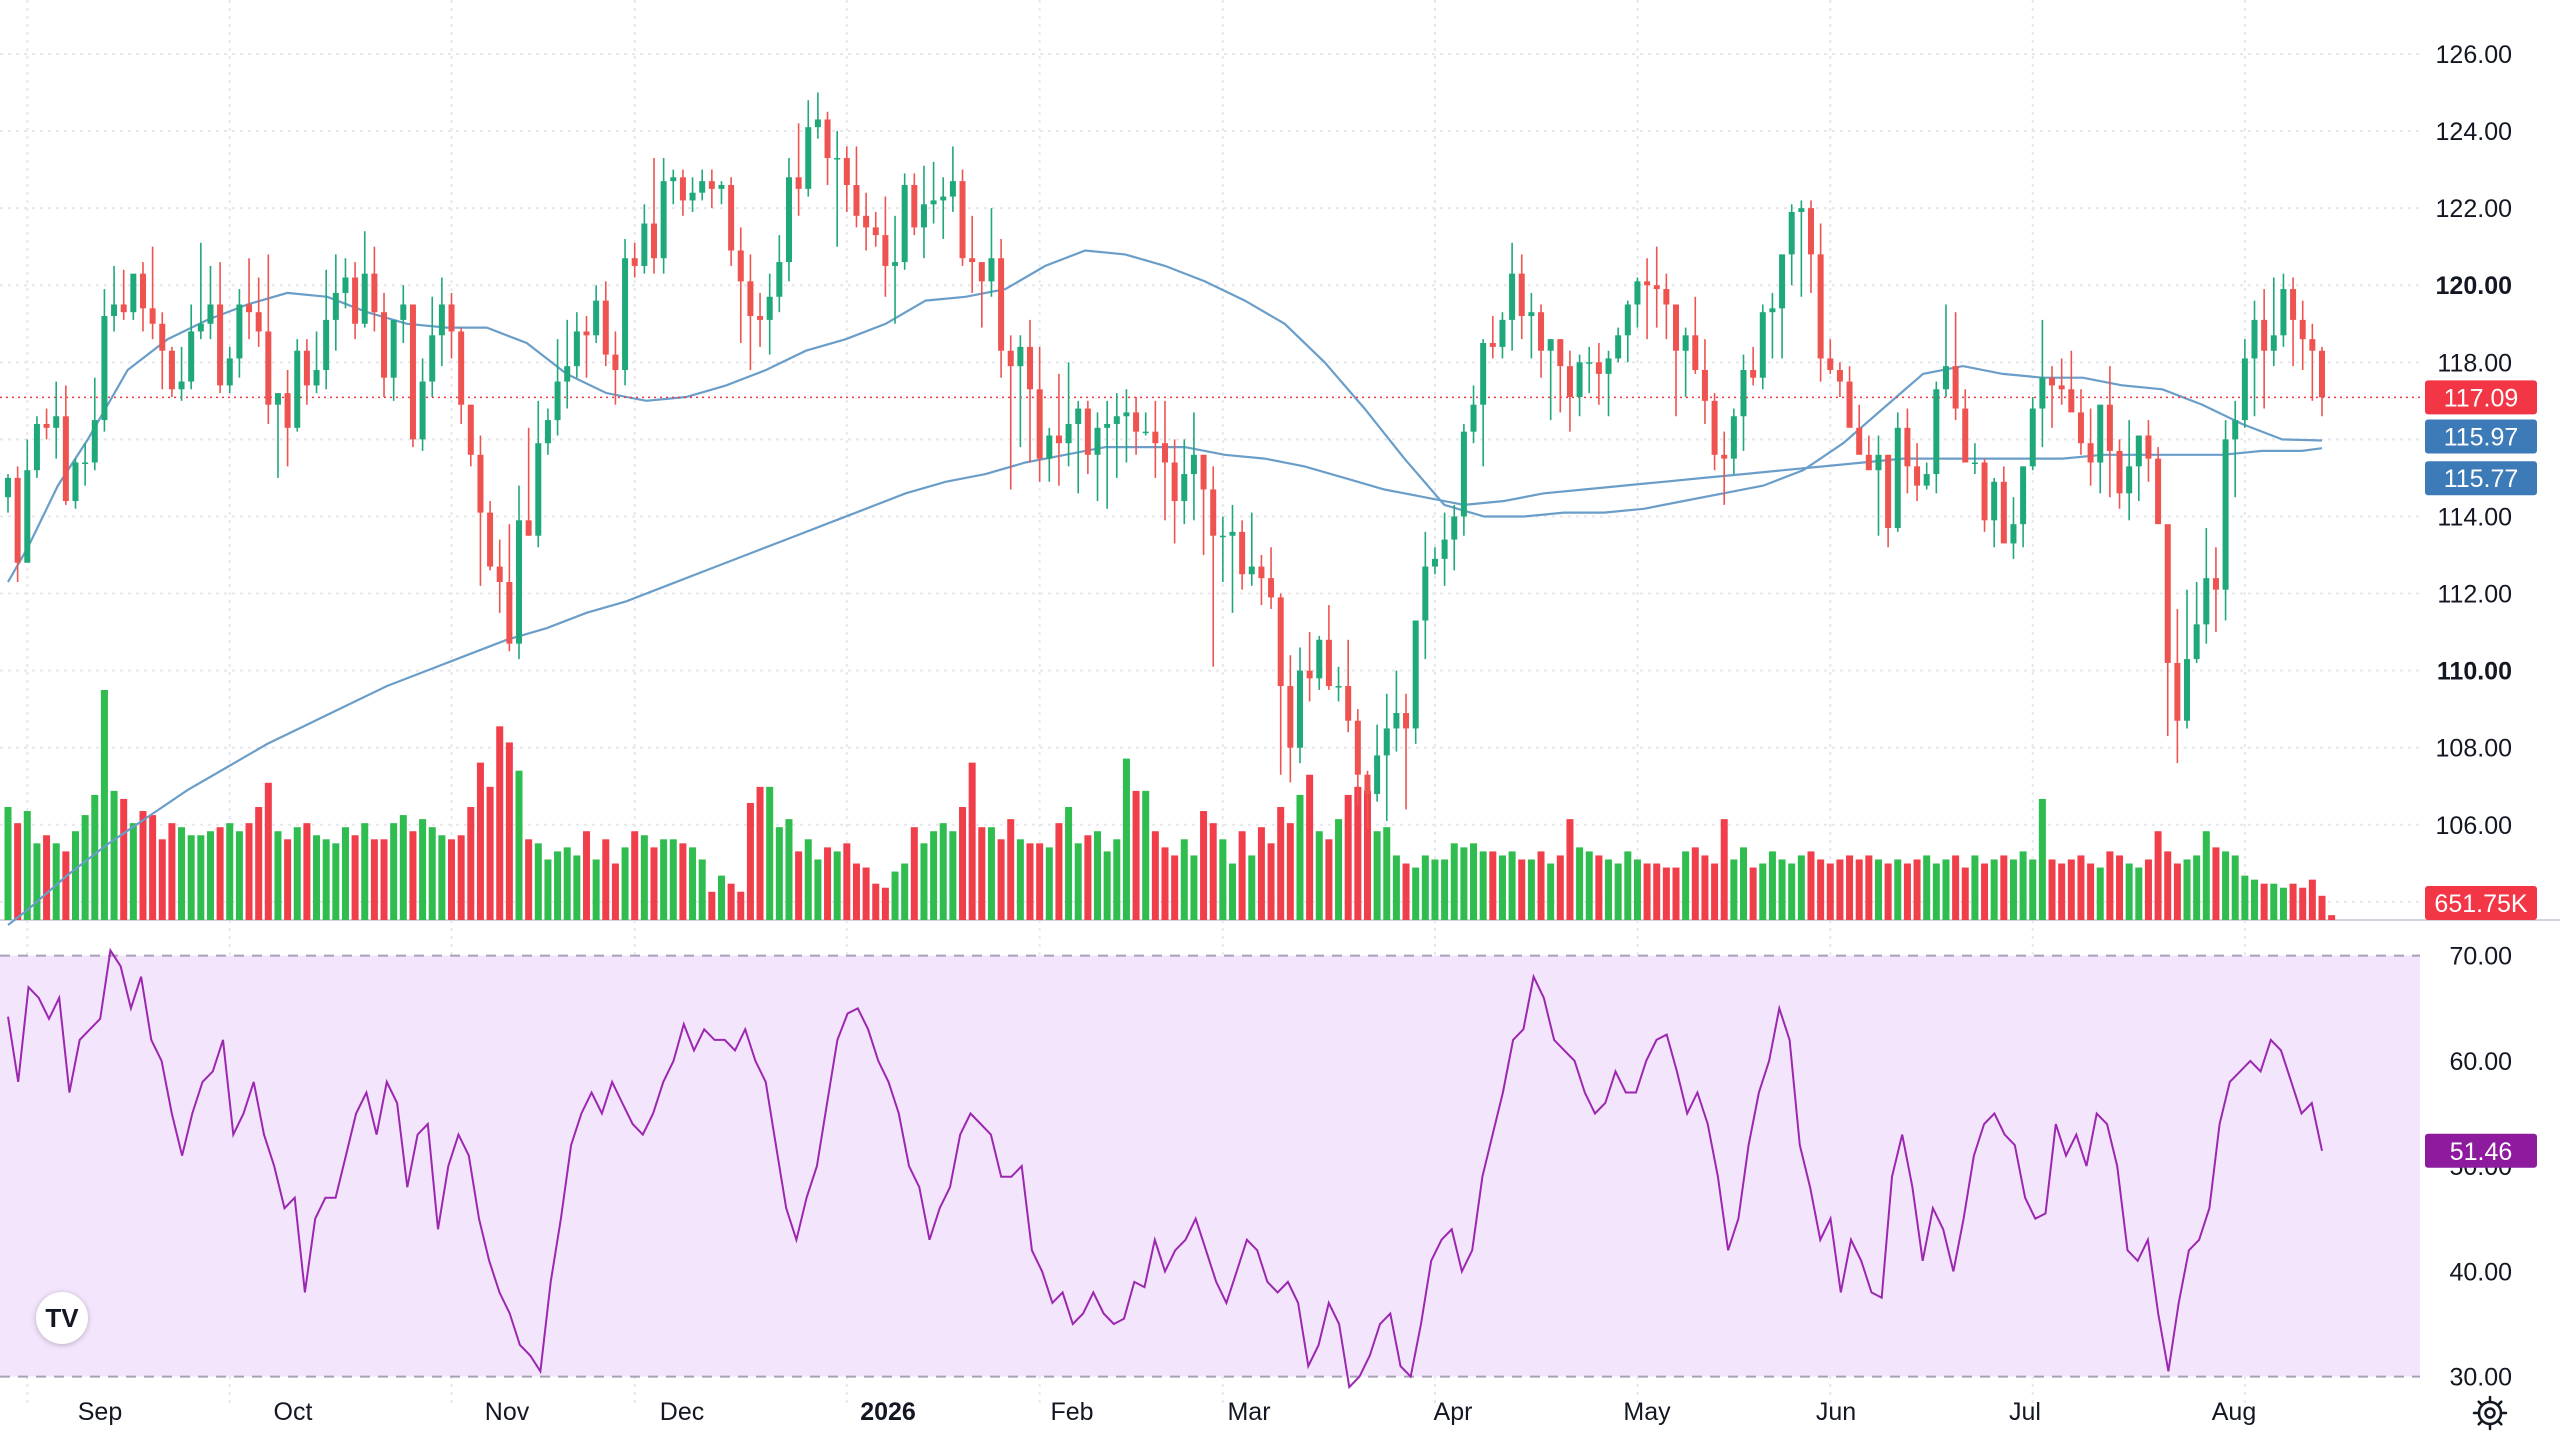  Describe the element at coordinates (62, 1318) in the screenshot. I see `tradingview-logo-icon: TV` at that location.